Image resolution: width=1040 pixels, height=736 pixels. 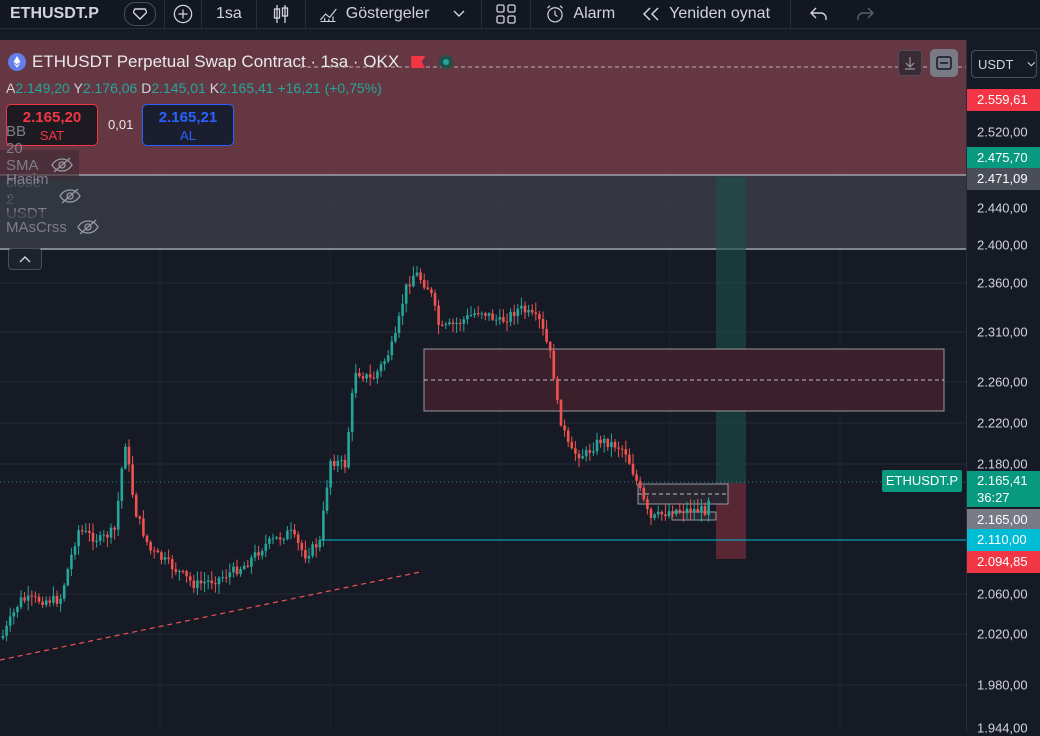 I want to click on symbol-search-button: ETHUSDT.P, so click(x=58, y=14).